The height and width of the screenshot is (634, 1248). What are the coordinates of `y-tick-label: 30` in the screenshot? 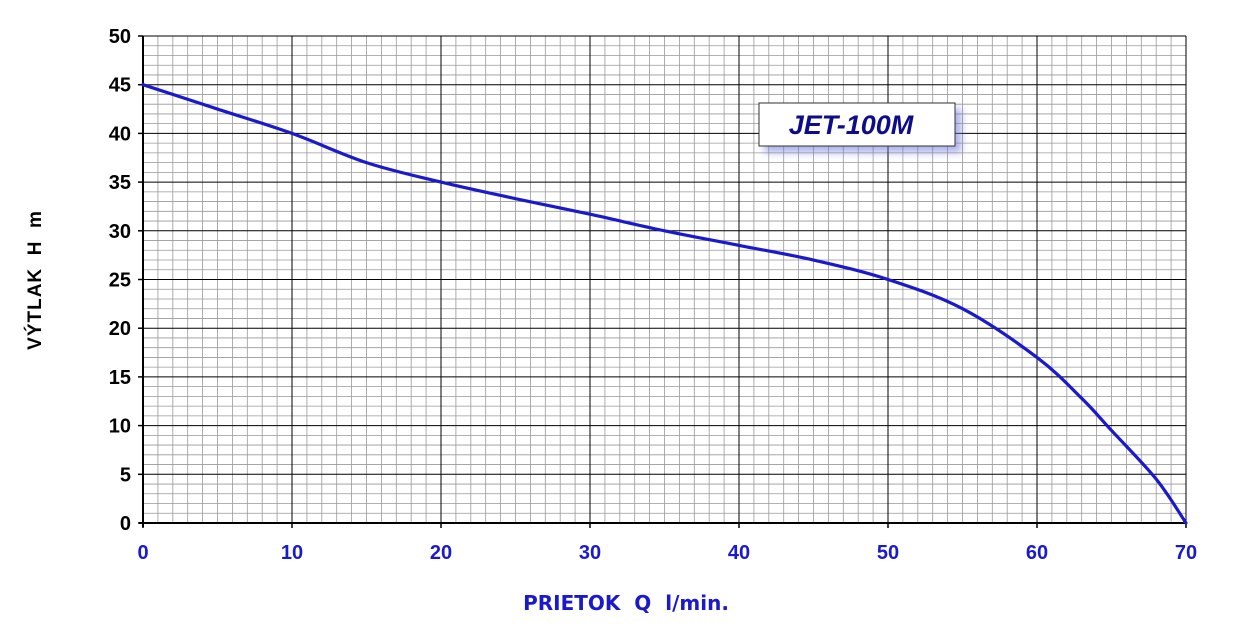 It's located at (120, 232).